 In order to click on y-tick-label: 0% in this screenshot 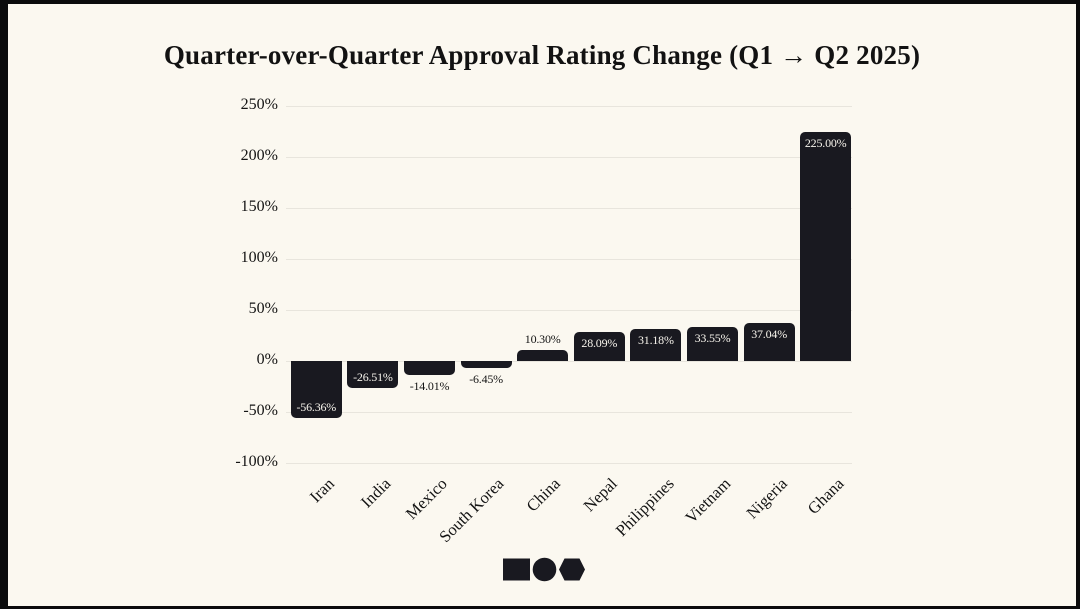, I will do `click(267, 359)`.